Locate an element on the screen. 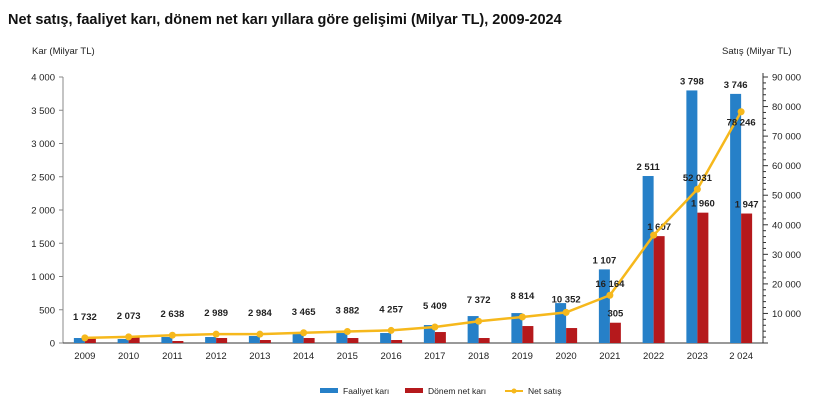 This screenshot has height=403, width=820. bar-data-label: 305 is located at coordinates (615, 314).